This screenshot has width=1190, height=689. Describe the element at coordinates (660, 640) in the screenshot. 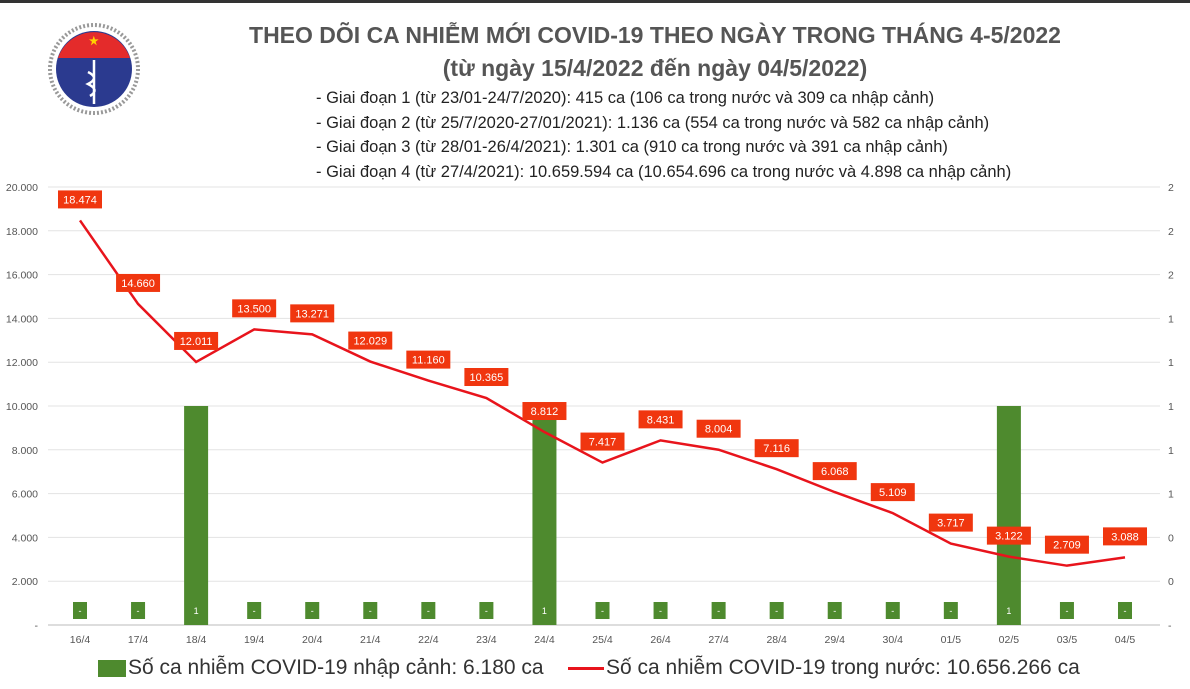

I see `x-tick-label: 26/4` at that location.